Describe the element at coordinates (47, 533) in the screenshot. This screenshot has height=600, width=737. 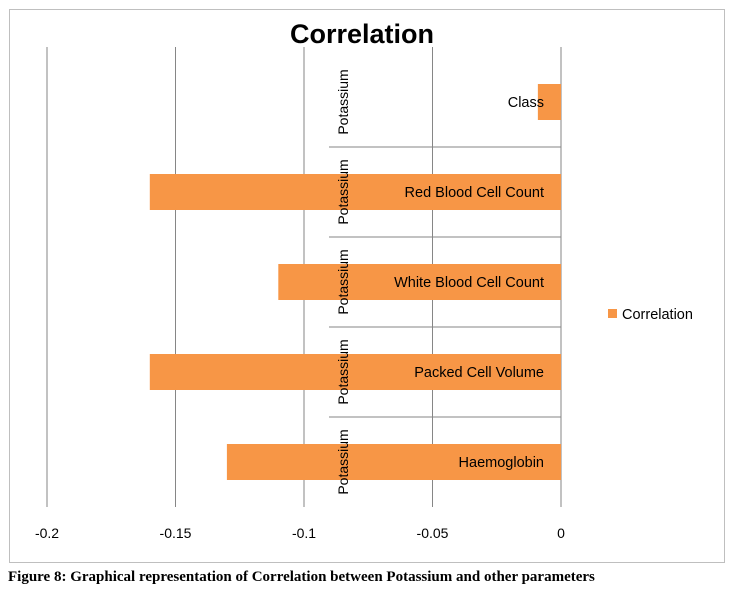
I see `x-tick-label: -0.2` at that location.